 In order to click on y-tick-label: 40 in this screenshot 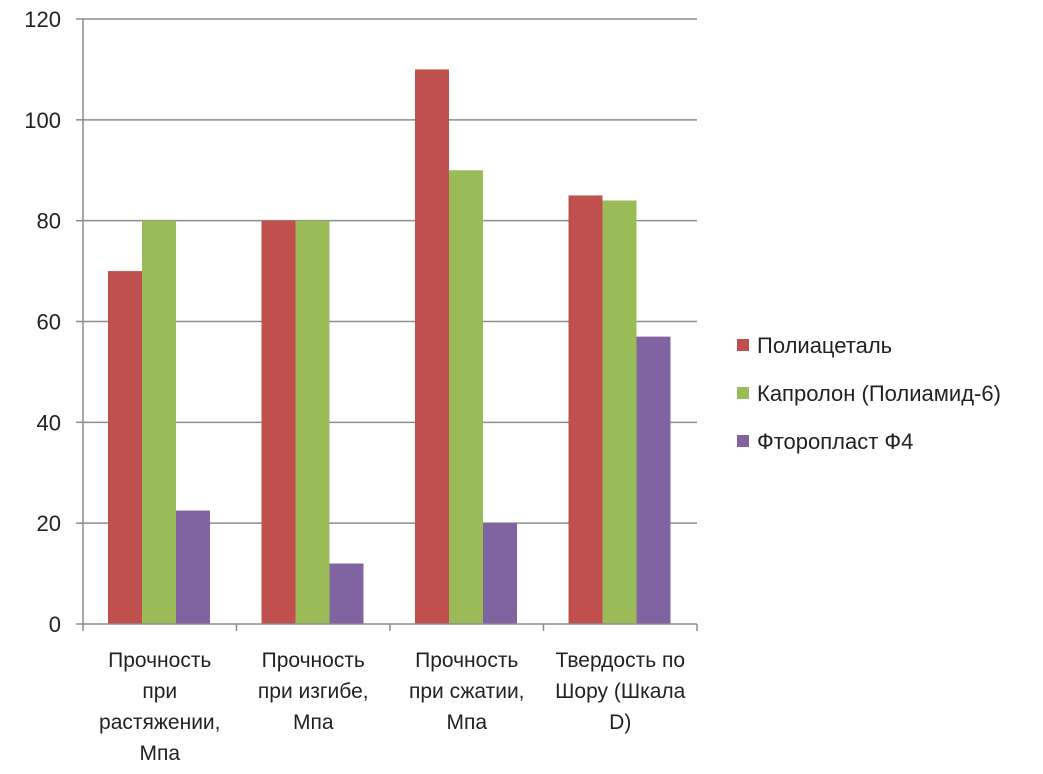, I will do `click(49, 422)`.